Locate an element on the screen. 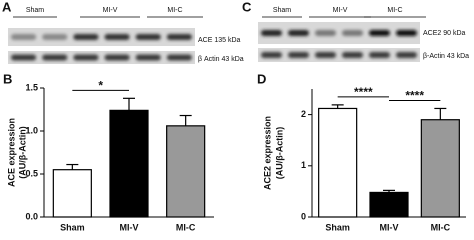 This screenshot has height=240, width=474. panel-label: B is located at coordinates (7, 78).